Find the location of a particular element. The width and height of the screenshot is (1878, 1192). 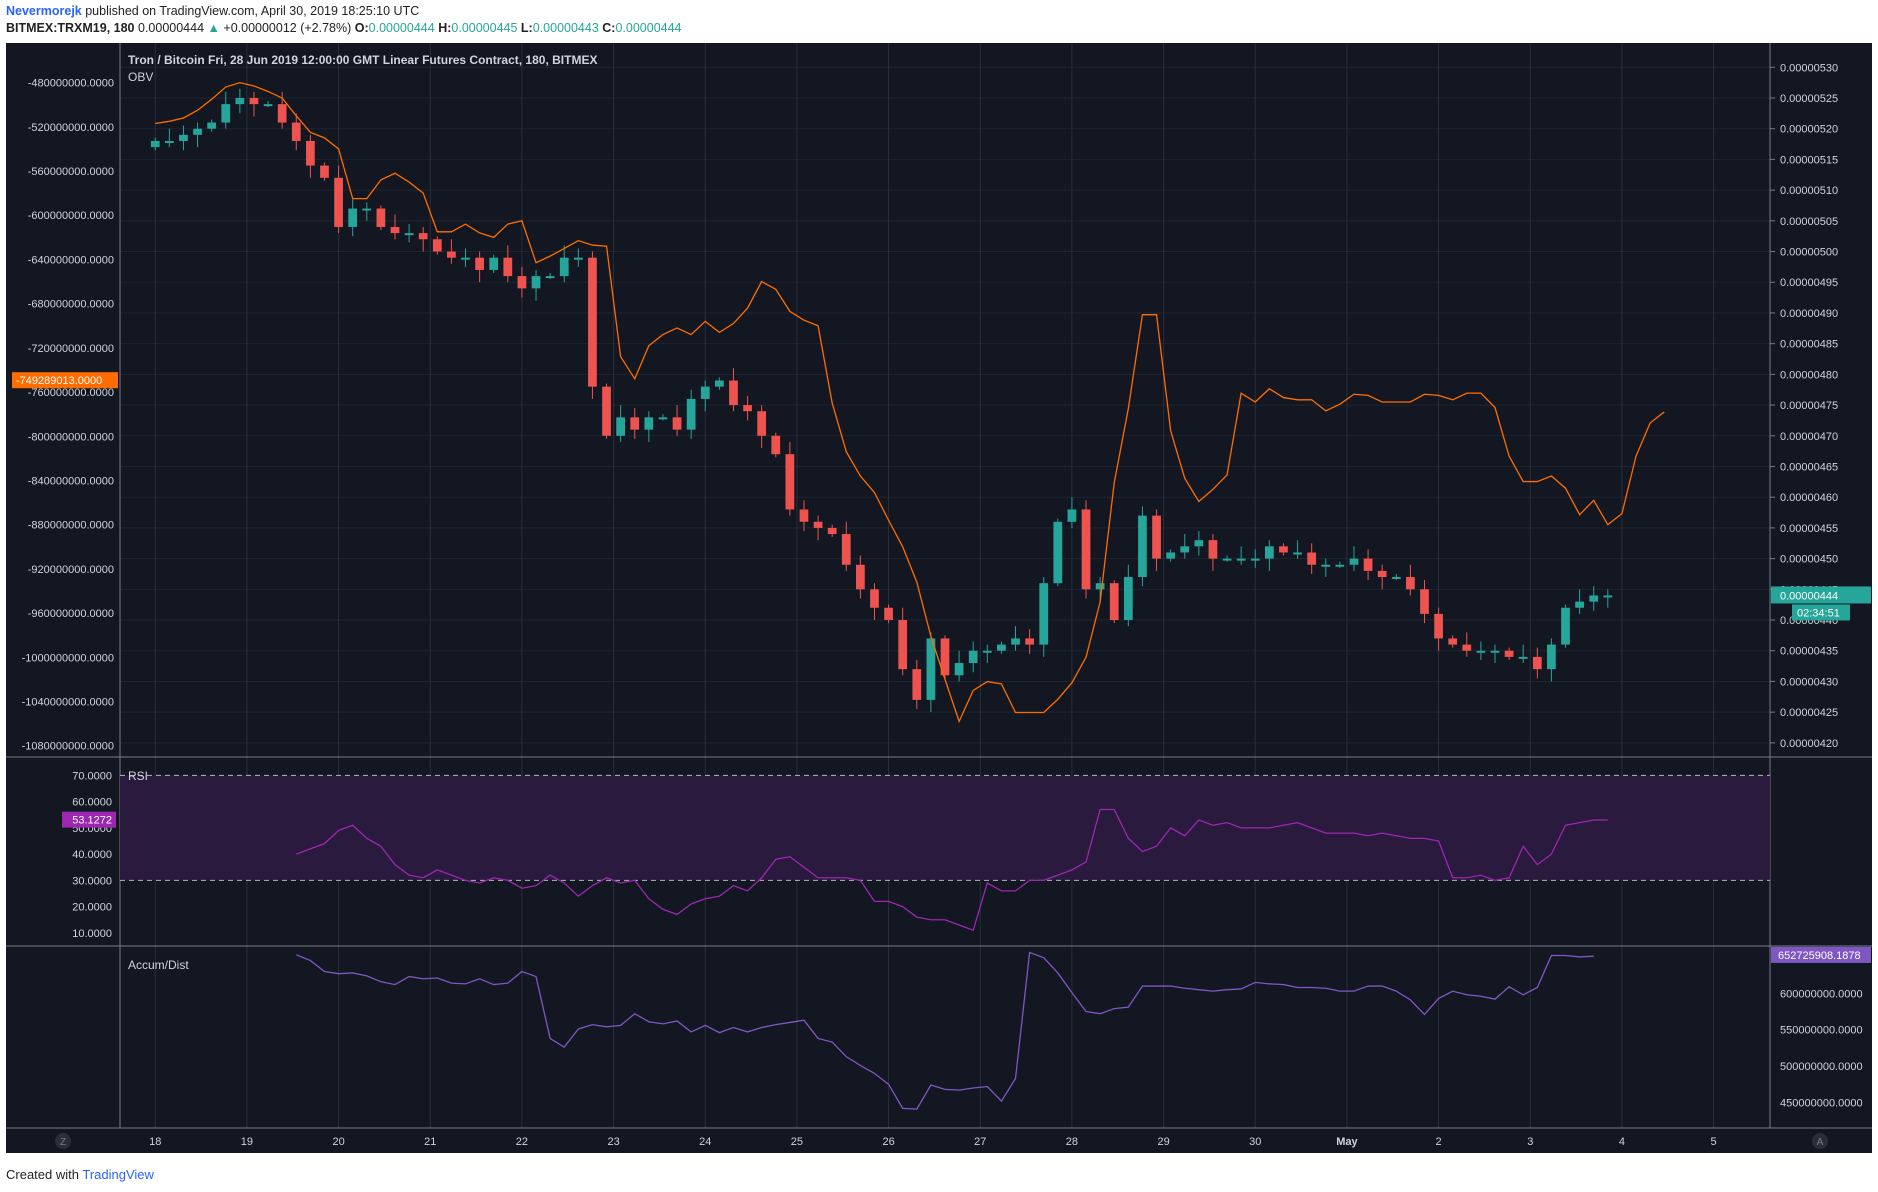

auto-scale-icon: A is located at coordinates (1820, 1142).